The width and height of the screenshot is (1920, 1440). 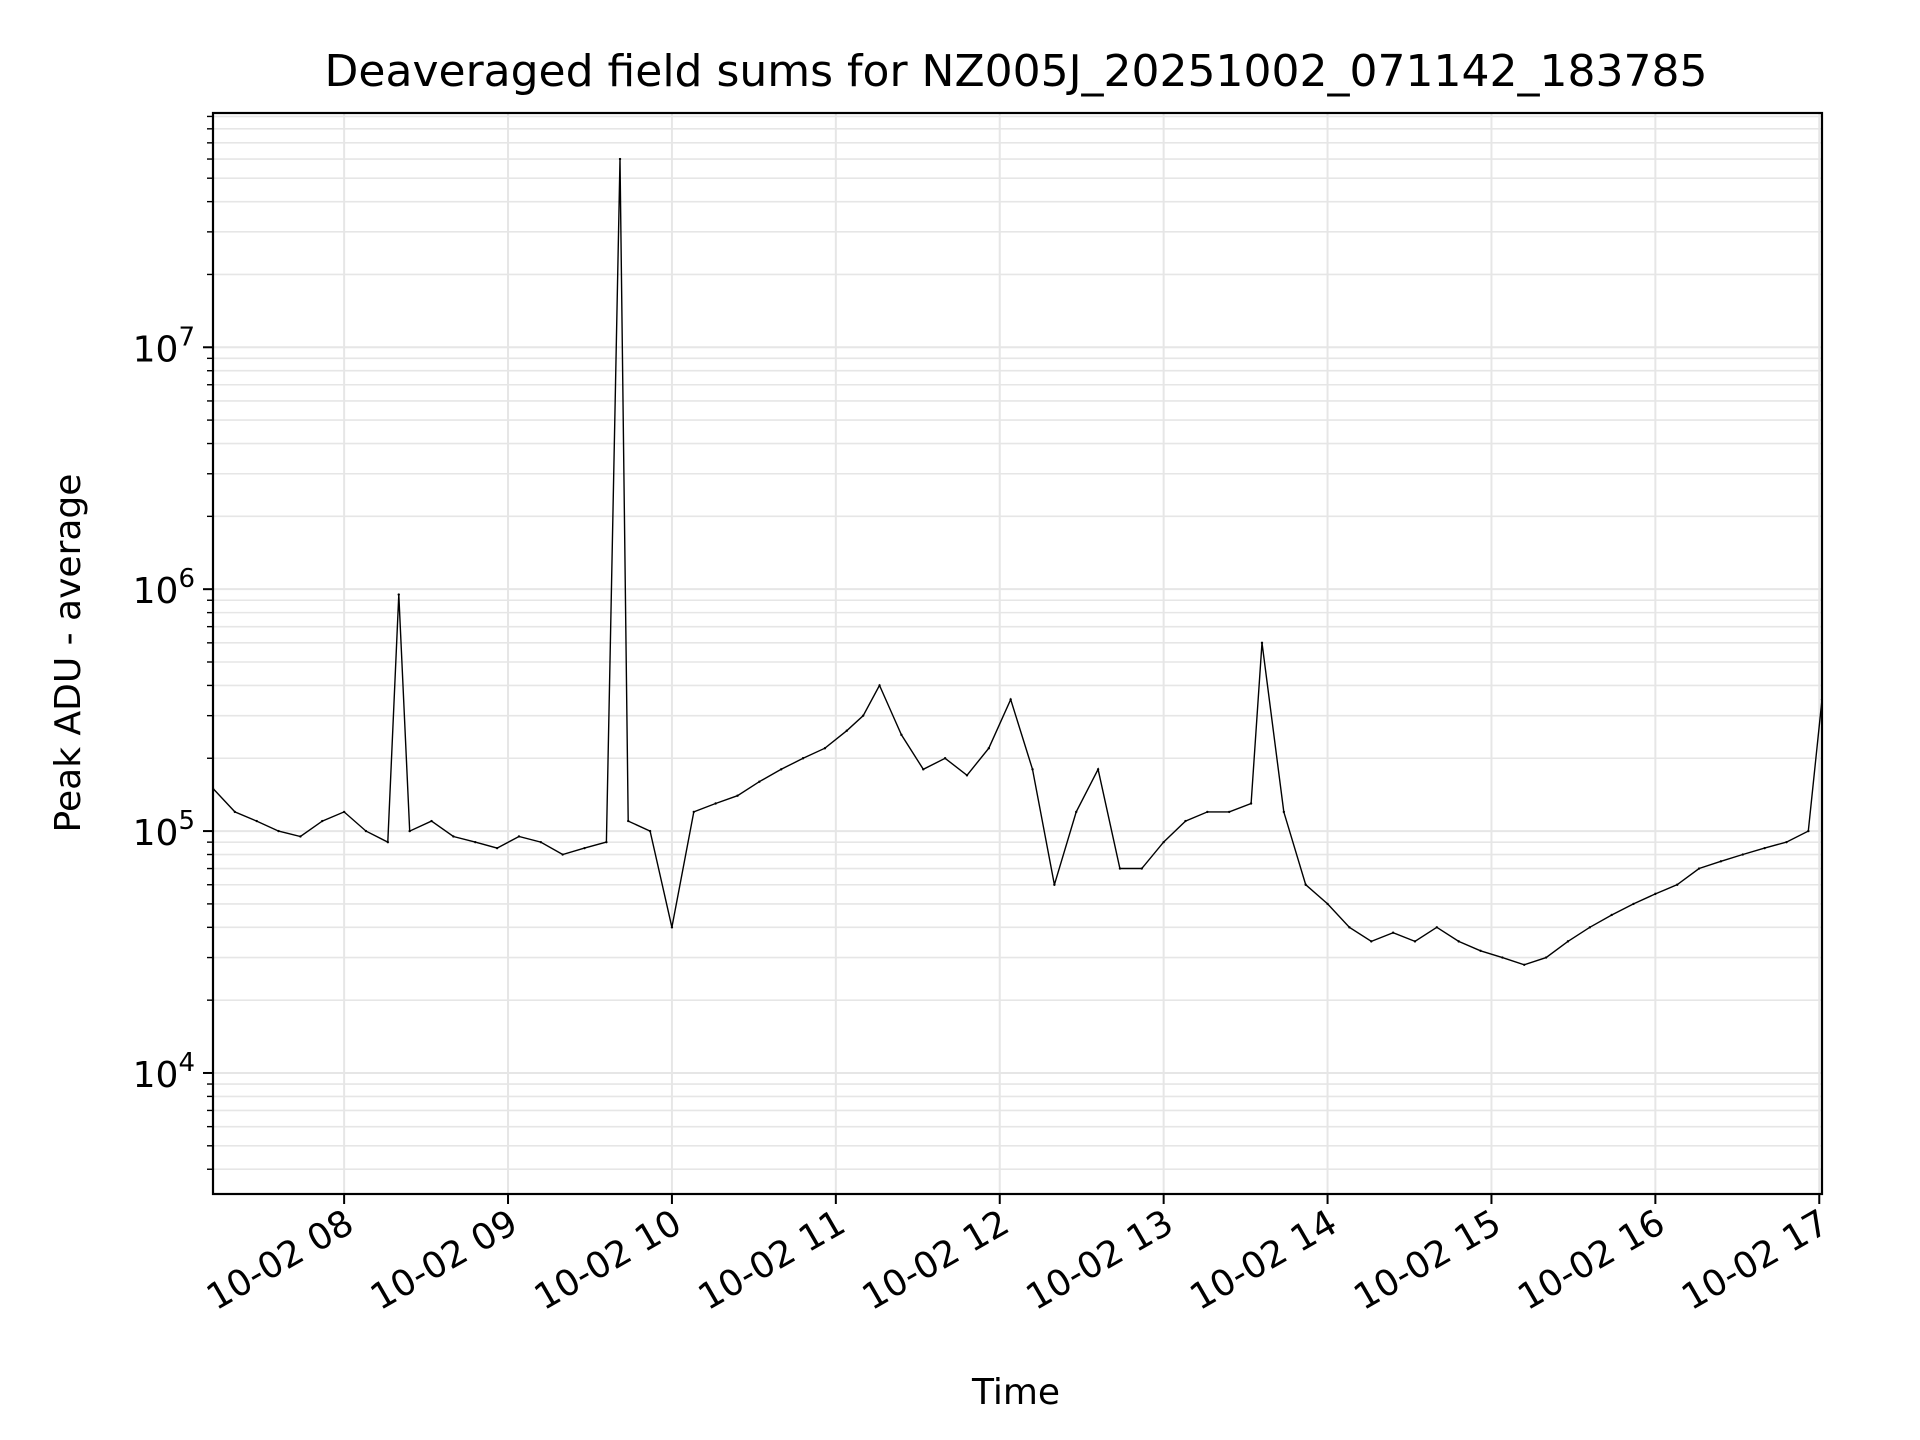 I want to click on y-axis-label: Peak ADU - average, so click(x=68, y=653).